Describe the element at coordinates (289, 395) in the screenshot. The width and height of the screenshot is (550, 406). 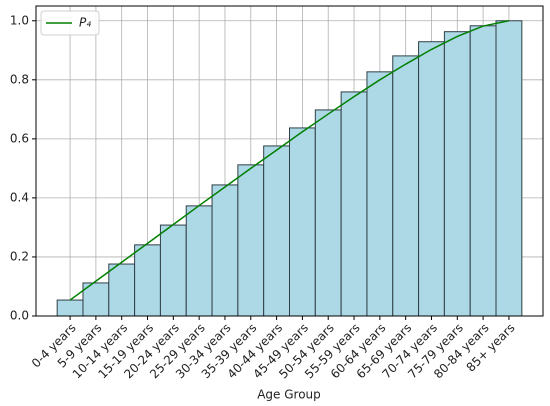
I see `x-axis-label: Age Group` at that location.